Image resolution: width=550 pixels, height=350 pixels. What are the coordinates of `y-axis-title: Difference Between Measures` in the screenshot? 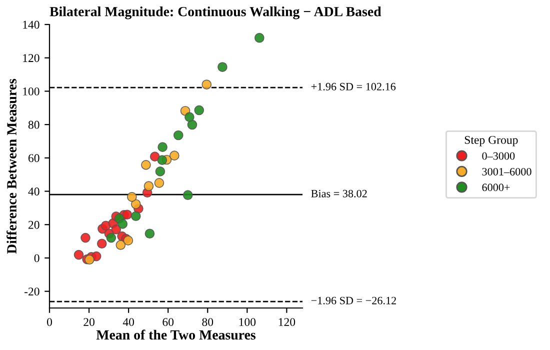 It's located at (11, 166).